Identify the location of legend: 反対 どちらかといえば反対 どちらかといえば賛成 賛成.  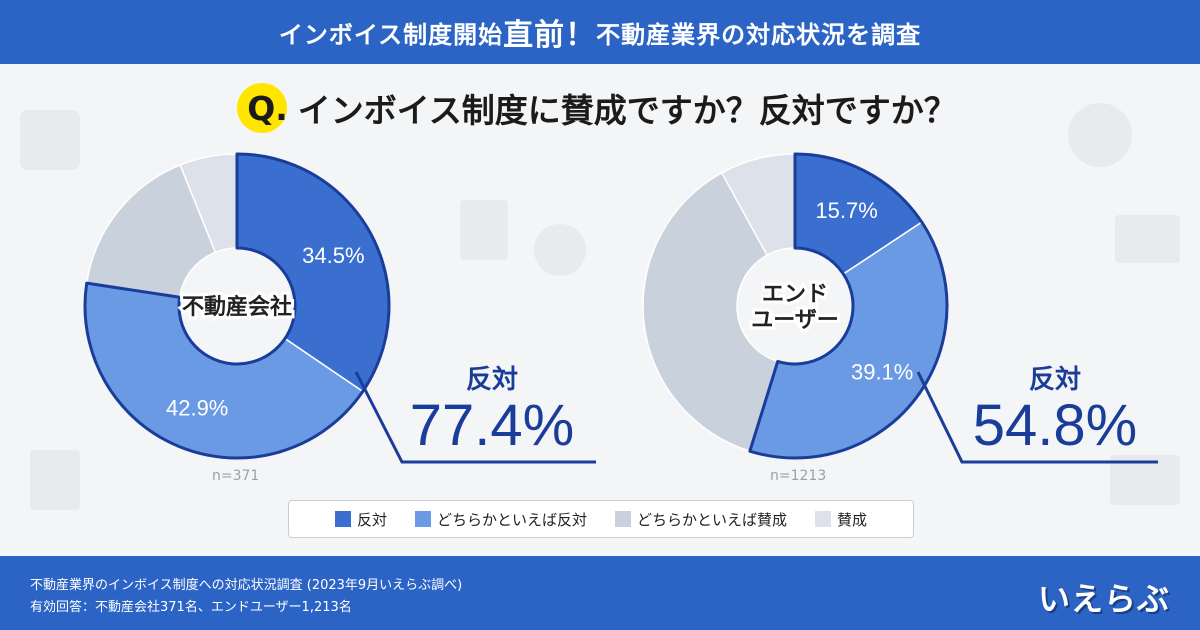
(601, 519).